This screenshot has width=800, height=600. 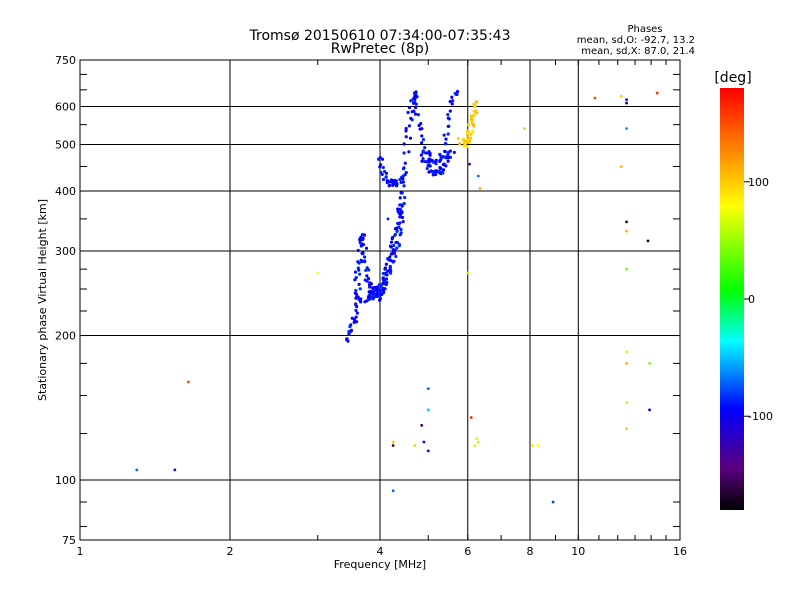 I want to click on x-tick-label: 2, so click(x=230, y=551).